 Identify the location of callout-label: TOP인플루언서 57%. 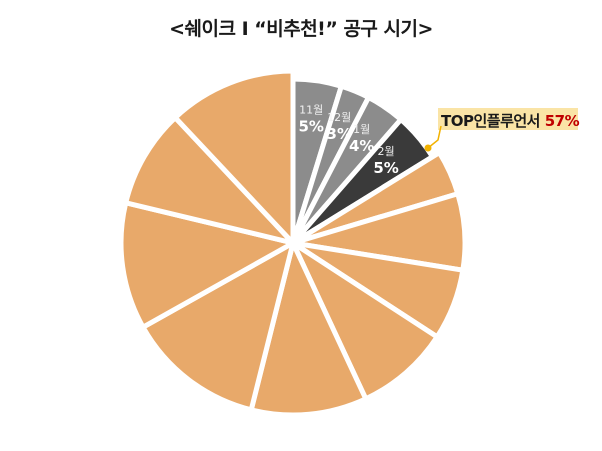
(510, 120).